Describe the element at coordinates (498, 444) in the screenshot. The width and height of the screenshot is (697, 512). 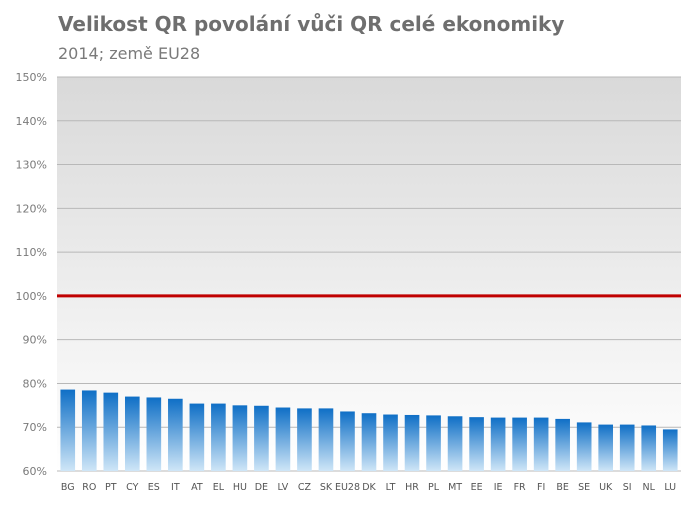
I see `bar-ie` at that location.